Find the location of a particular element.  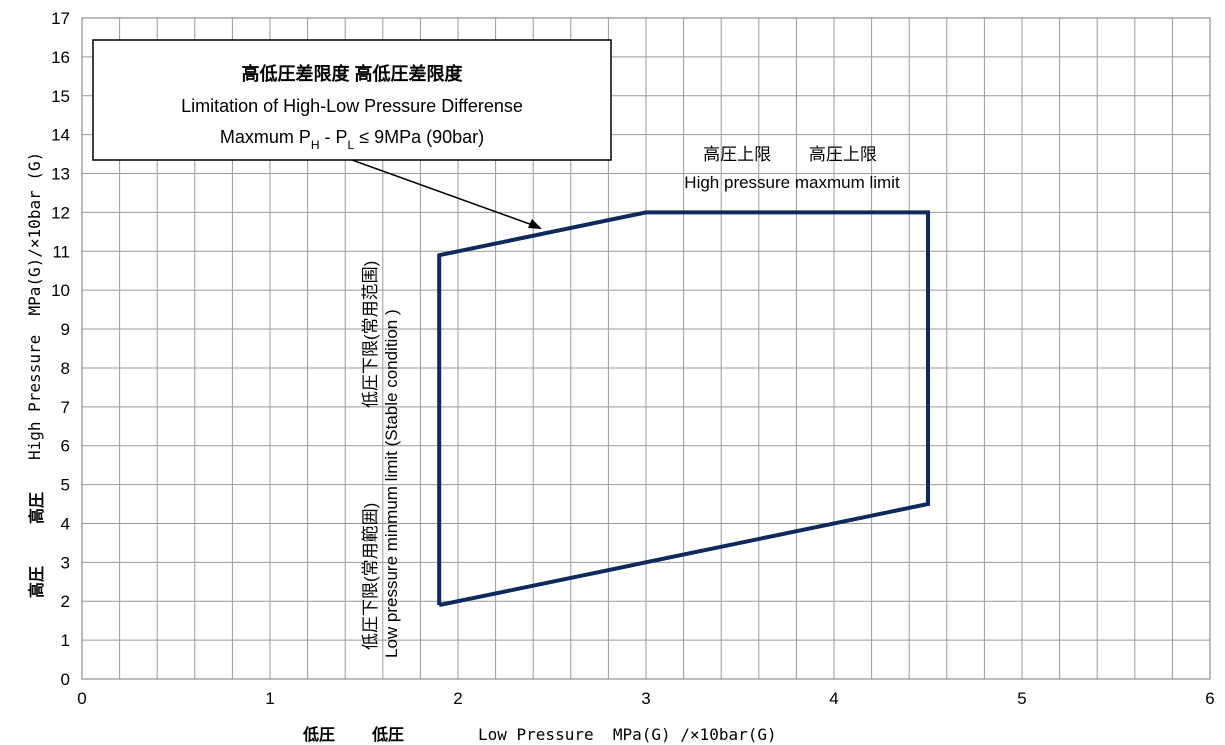

x-axis-title-jp-2: 低圧 is located at coordinates (387, 734).